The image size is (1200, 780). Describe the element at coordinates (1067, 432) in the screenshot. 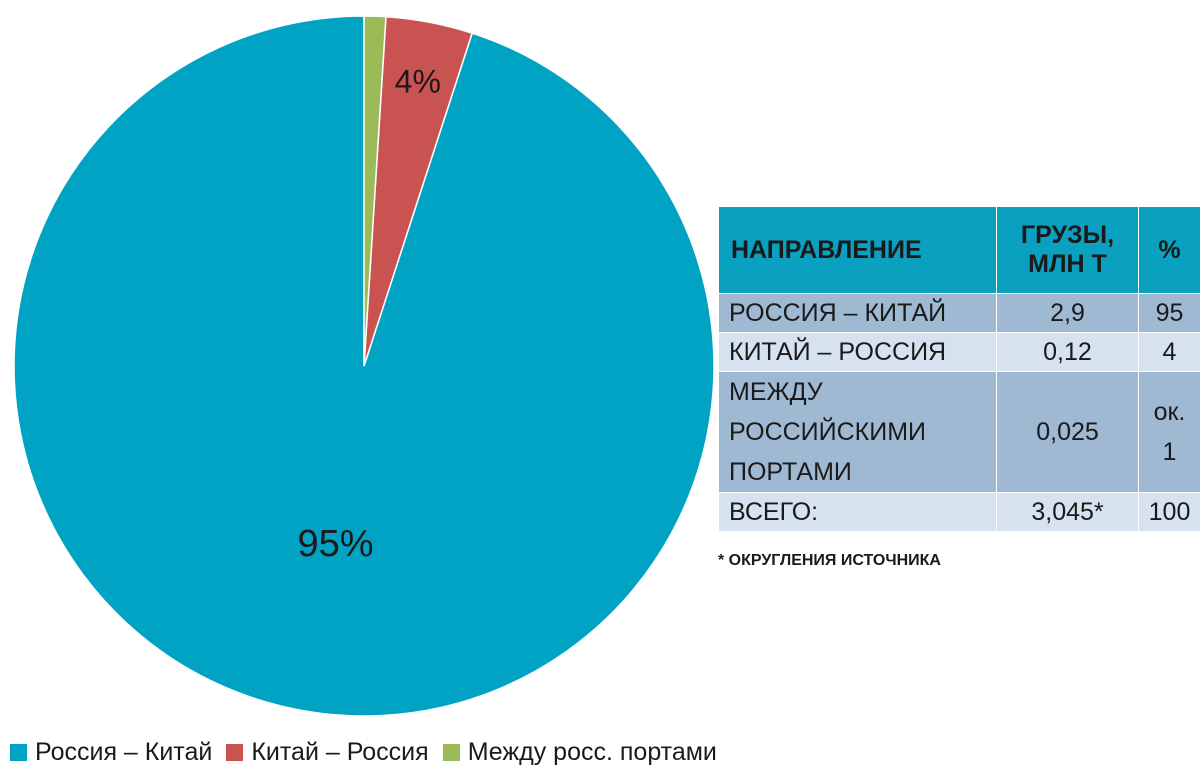

I see `cell-cargo: 0,025` at that location.